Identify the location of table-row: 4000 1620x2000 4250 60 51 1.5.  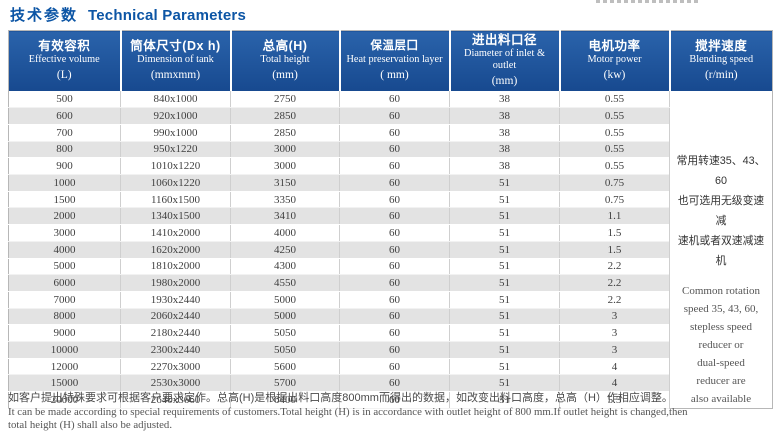
(390, 250).